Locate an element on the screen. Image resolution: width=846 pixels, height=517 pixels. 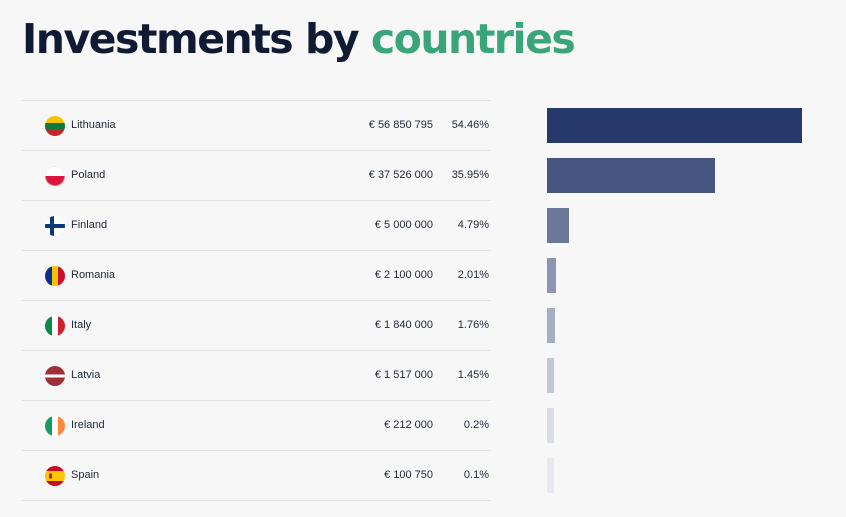
investment-amount: € 1 517 000 is located at coordinates (403, 375).